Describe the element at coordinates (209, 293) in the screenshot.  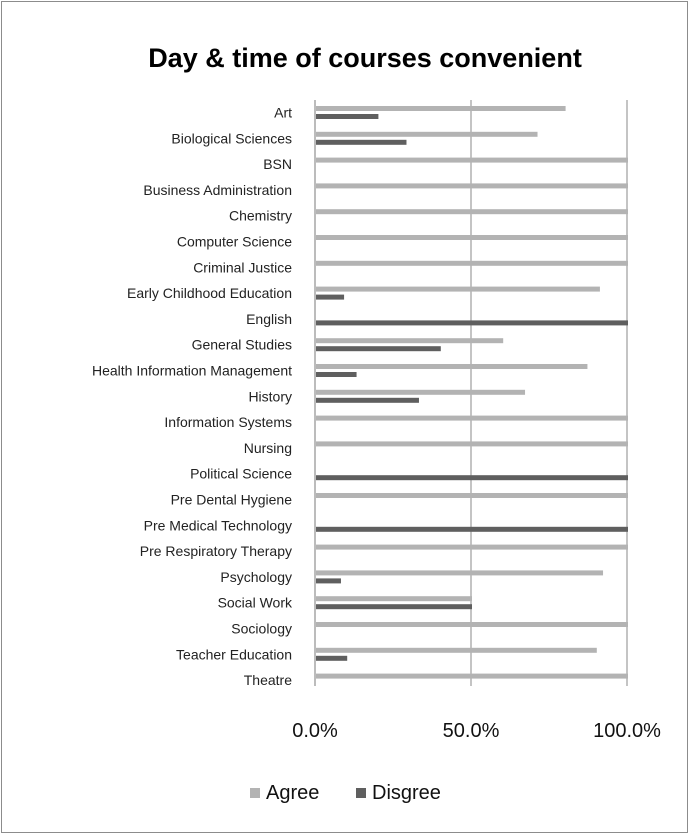
I see `category-label: Early Childhood Education` at that location.